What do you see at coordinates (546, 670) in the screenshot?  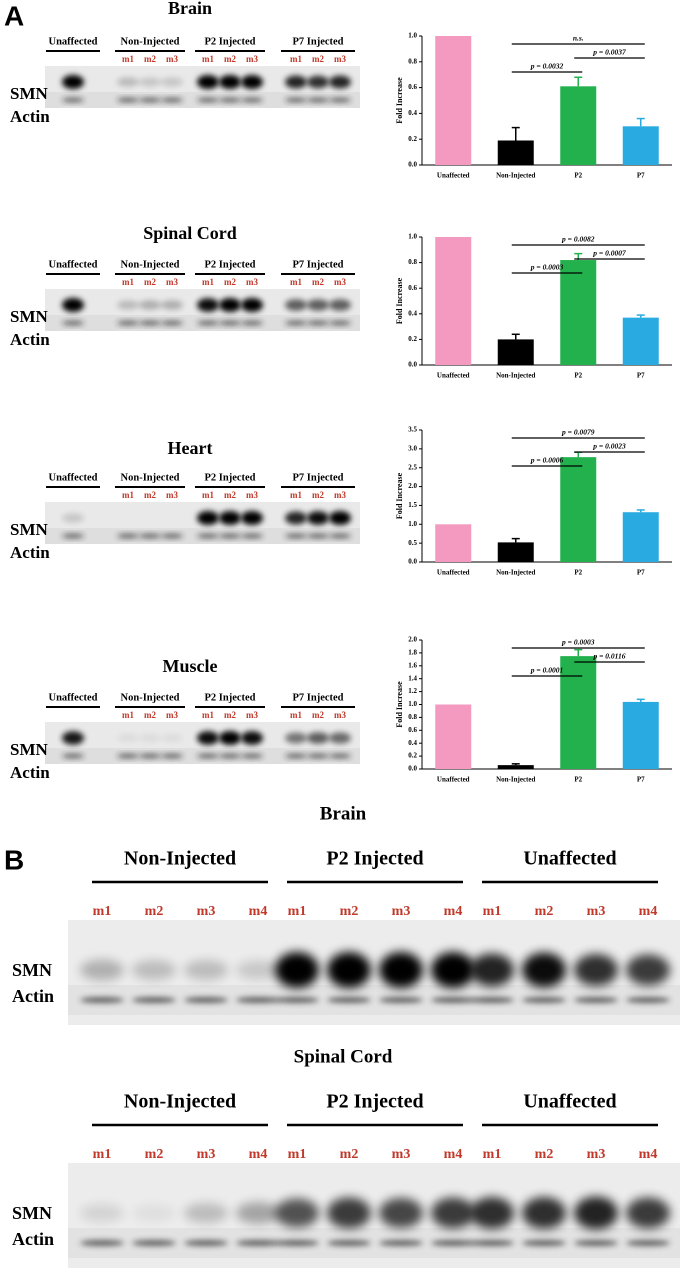 I see `significance-label: p = 0.0001` at bounding box center [546, 670].